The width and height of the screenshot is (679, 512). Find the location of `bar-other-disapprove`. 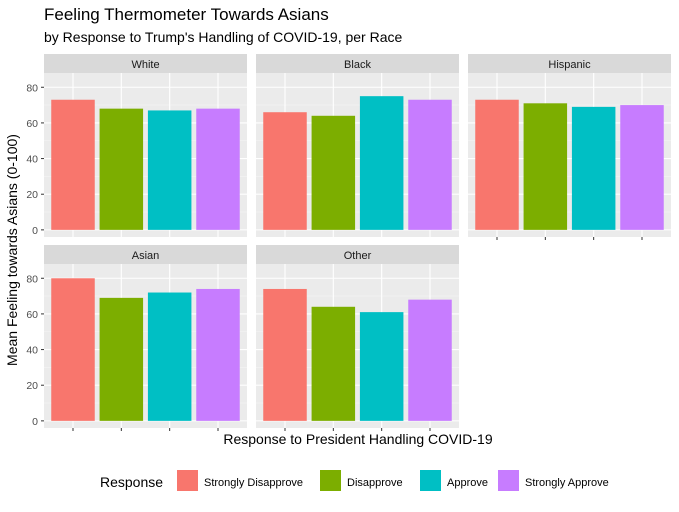

bar-other-disapprove is located at coordinates (333, 363).